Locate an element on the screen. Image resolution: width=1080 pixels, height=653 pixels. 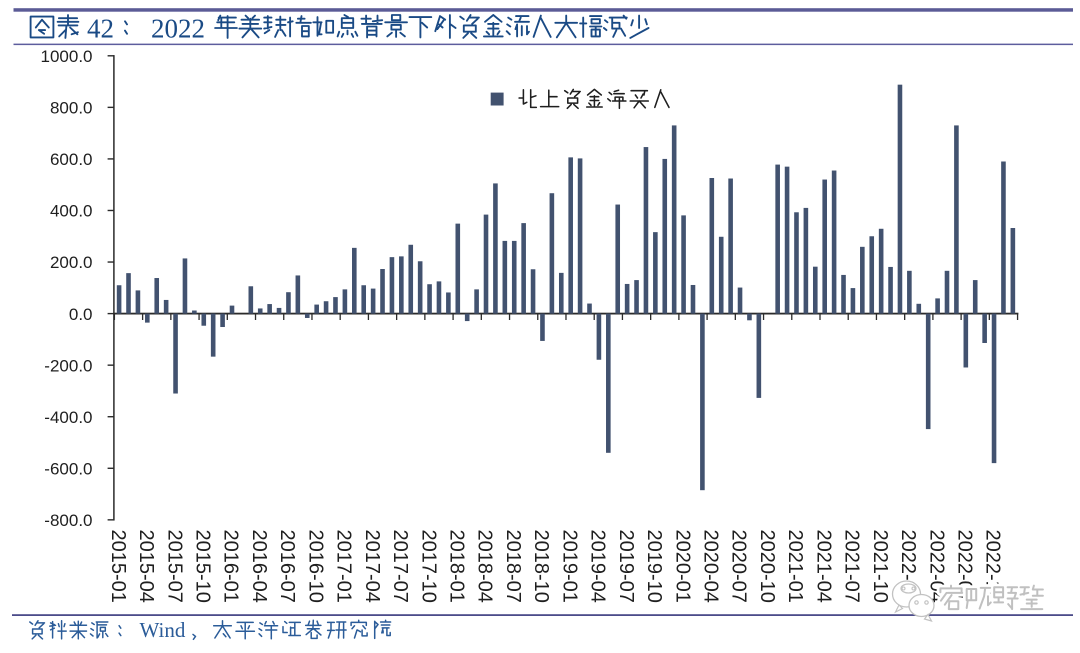
svg-text: 2022 is located at coordinates (178, 29).